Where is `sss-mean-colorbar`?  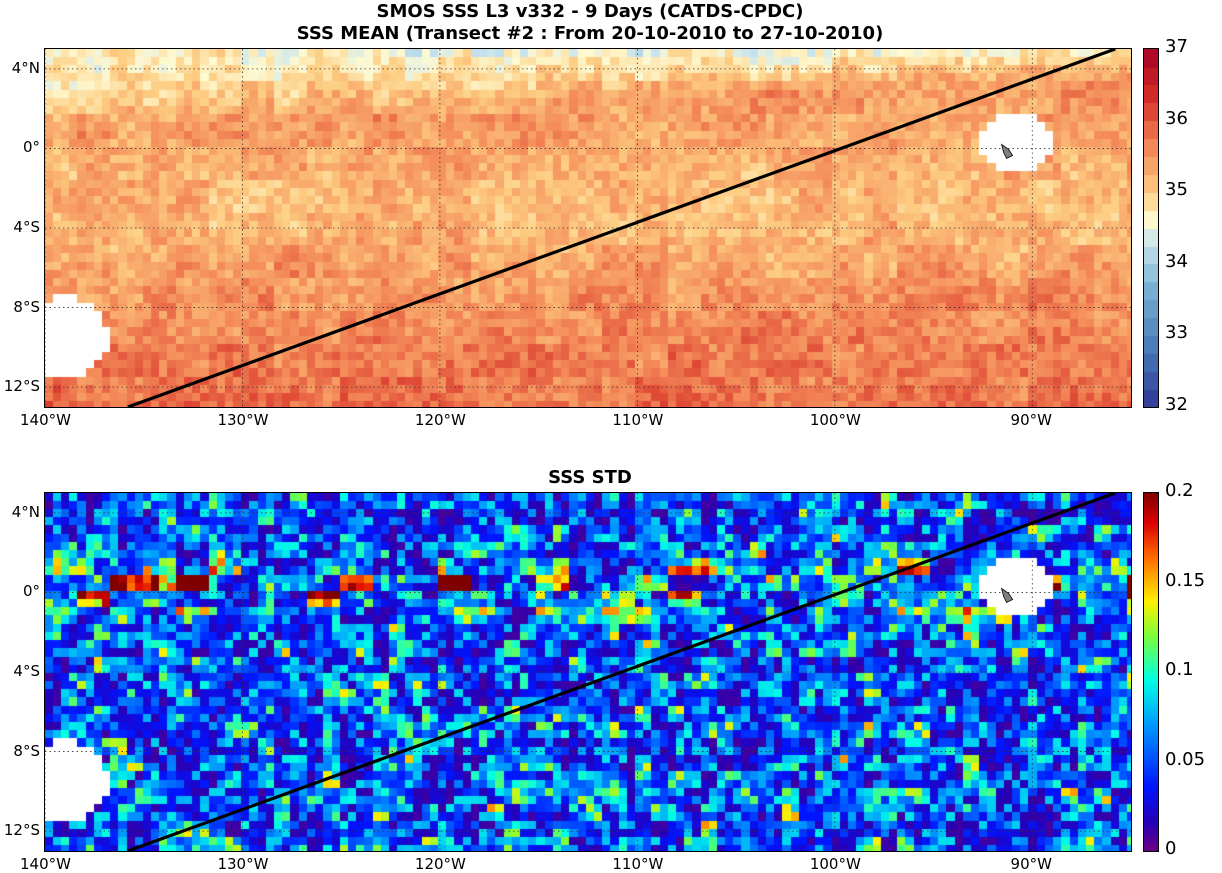 sss-mean-colorbar is located at coordinates (1151, 228).